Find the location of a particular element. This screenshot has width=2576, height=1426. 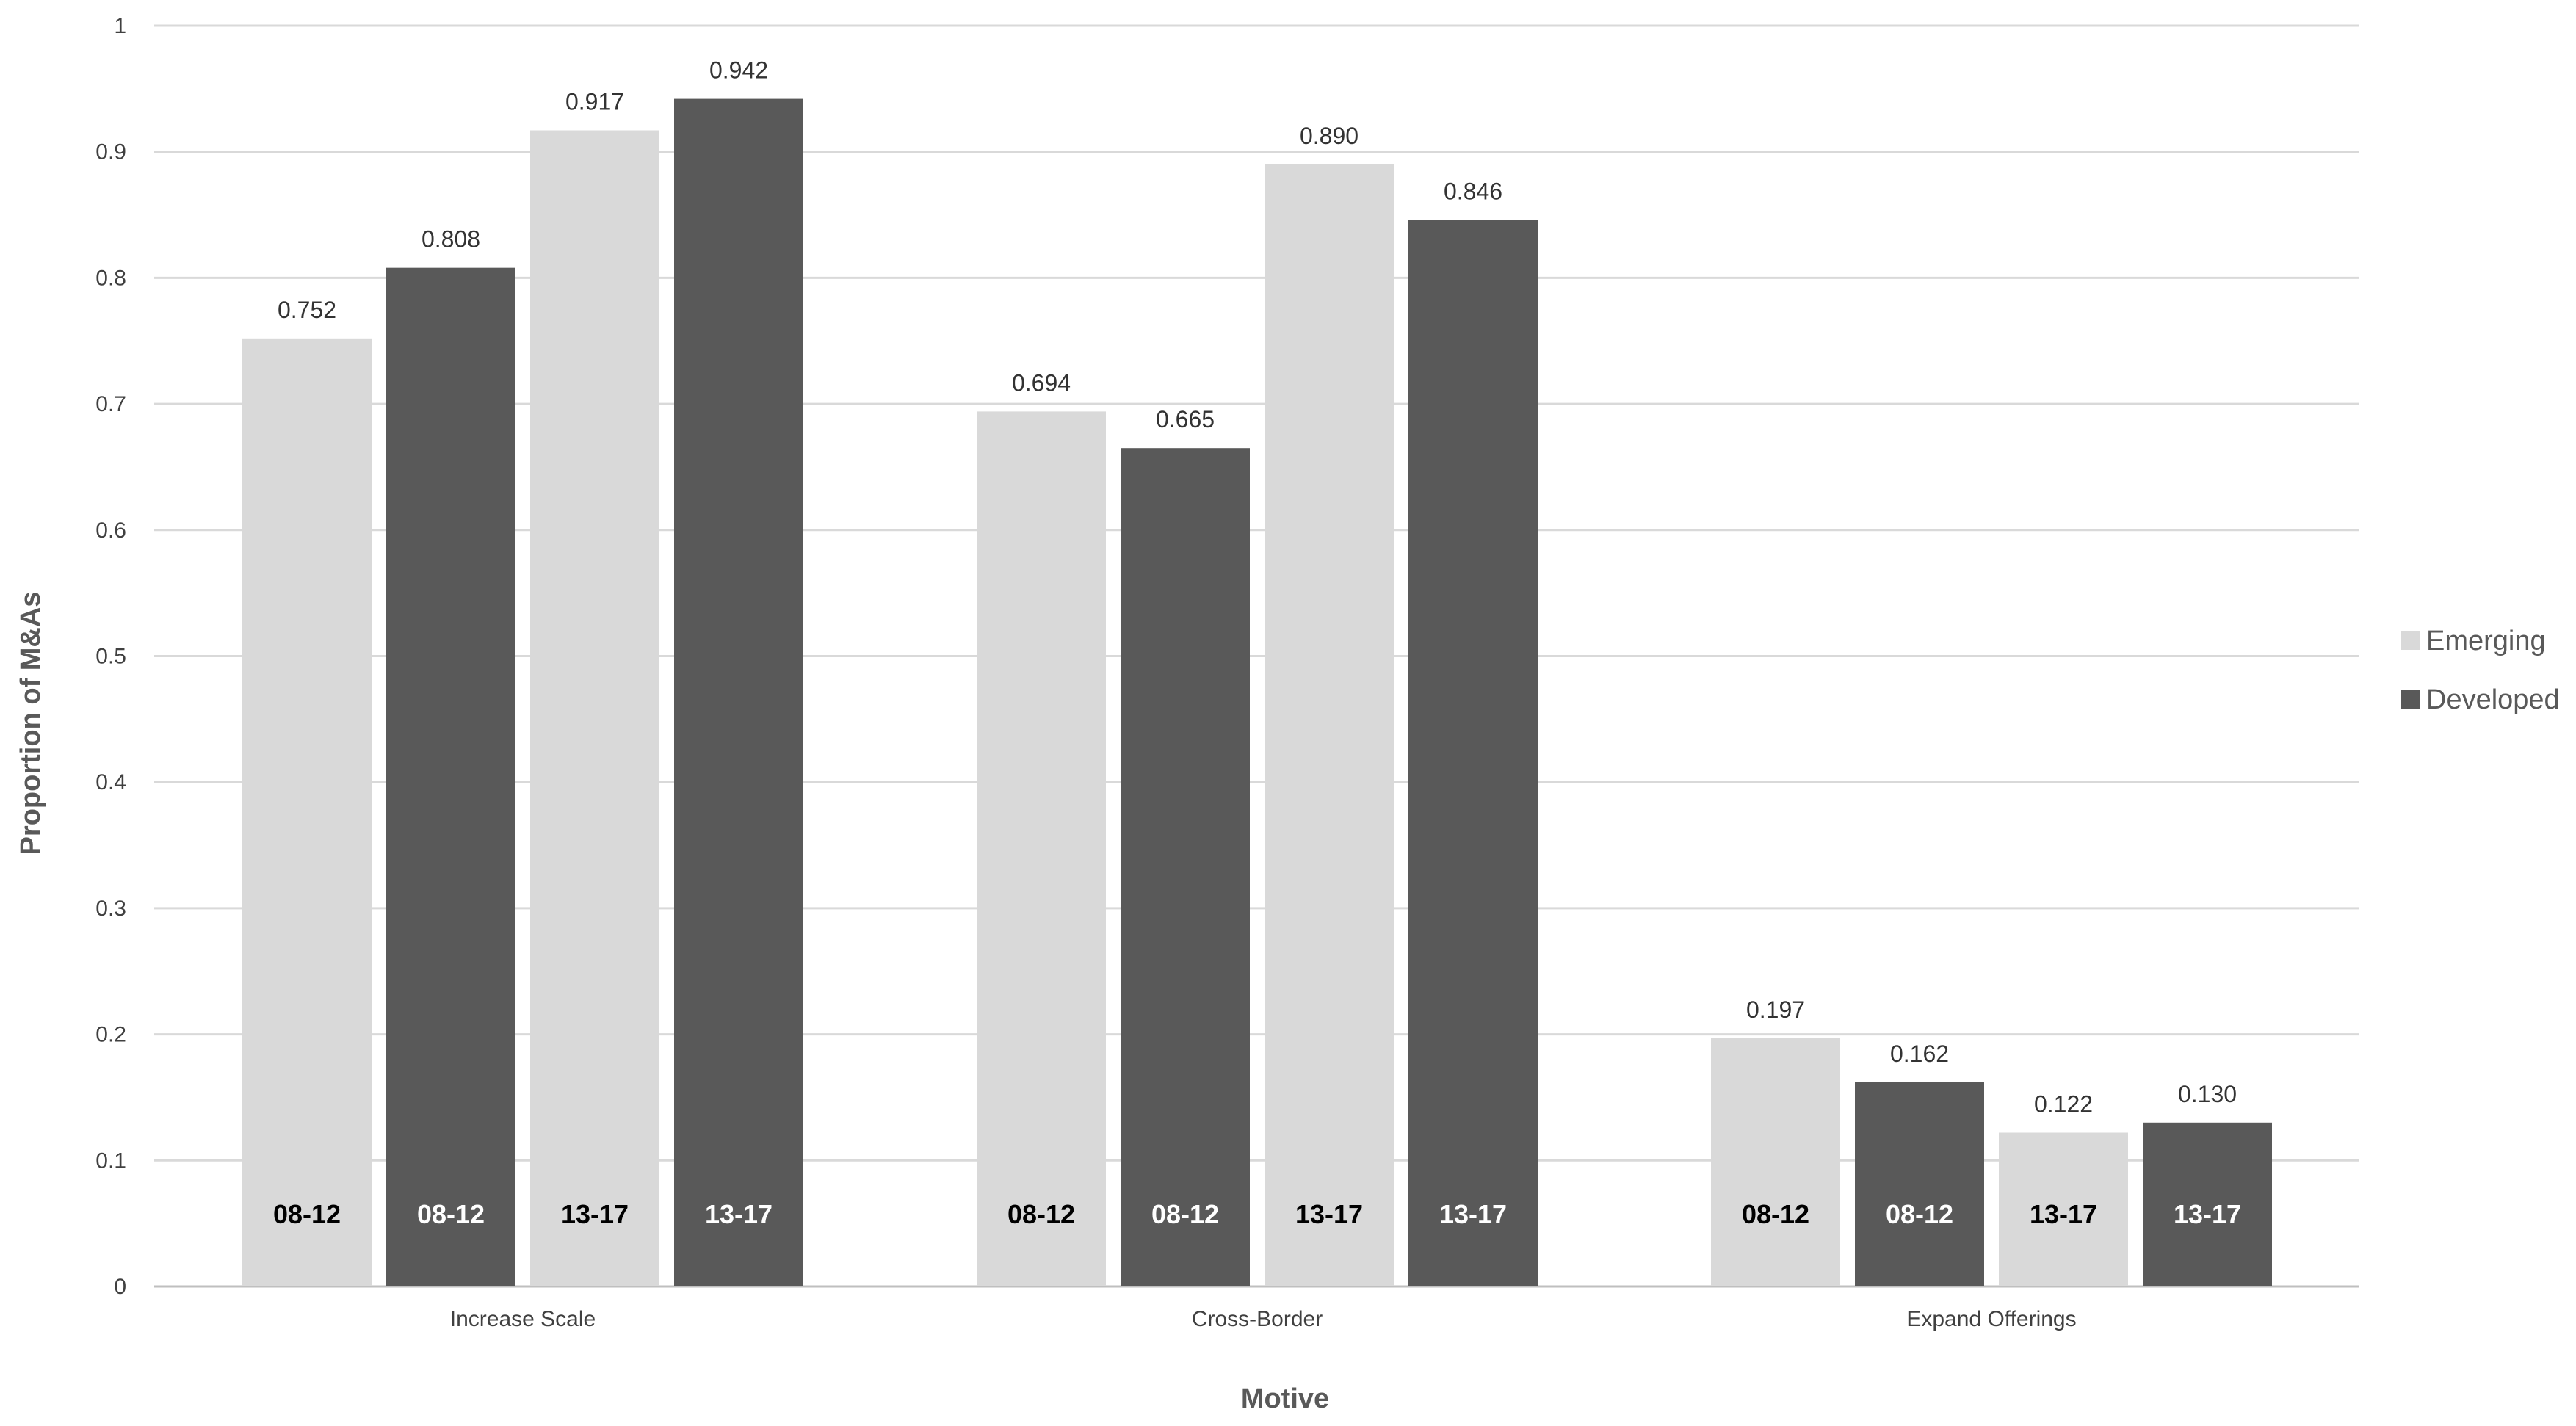

y-tick-label: 0.5 is located at coordinates (110, 657).